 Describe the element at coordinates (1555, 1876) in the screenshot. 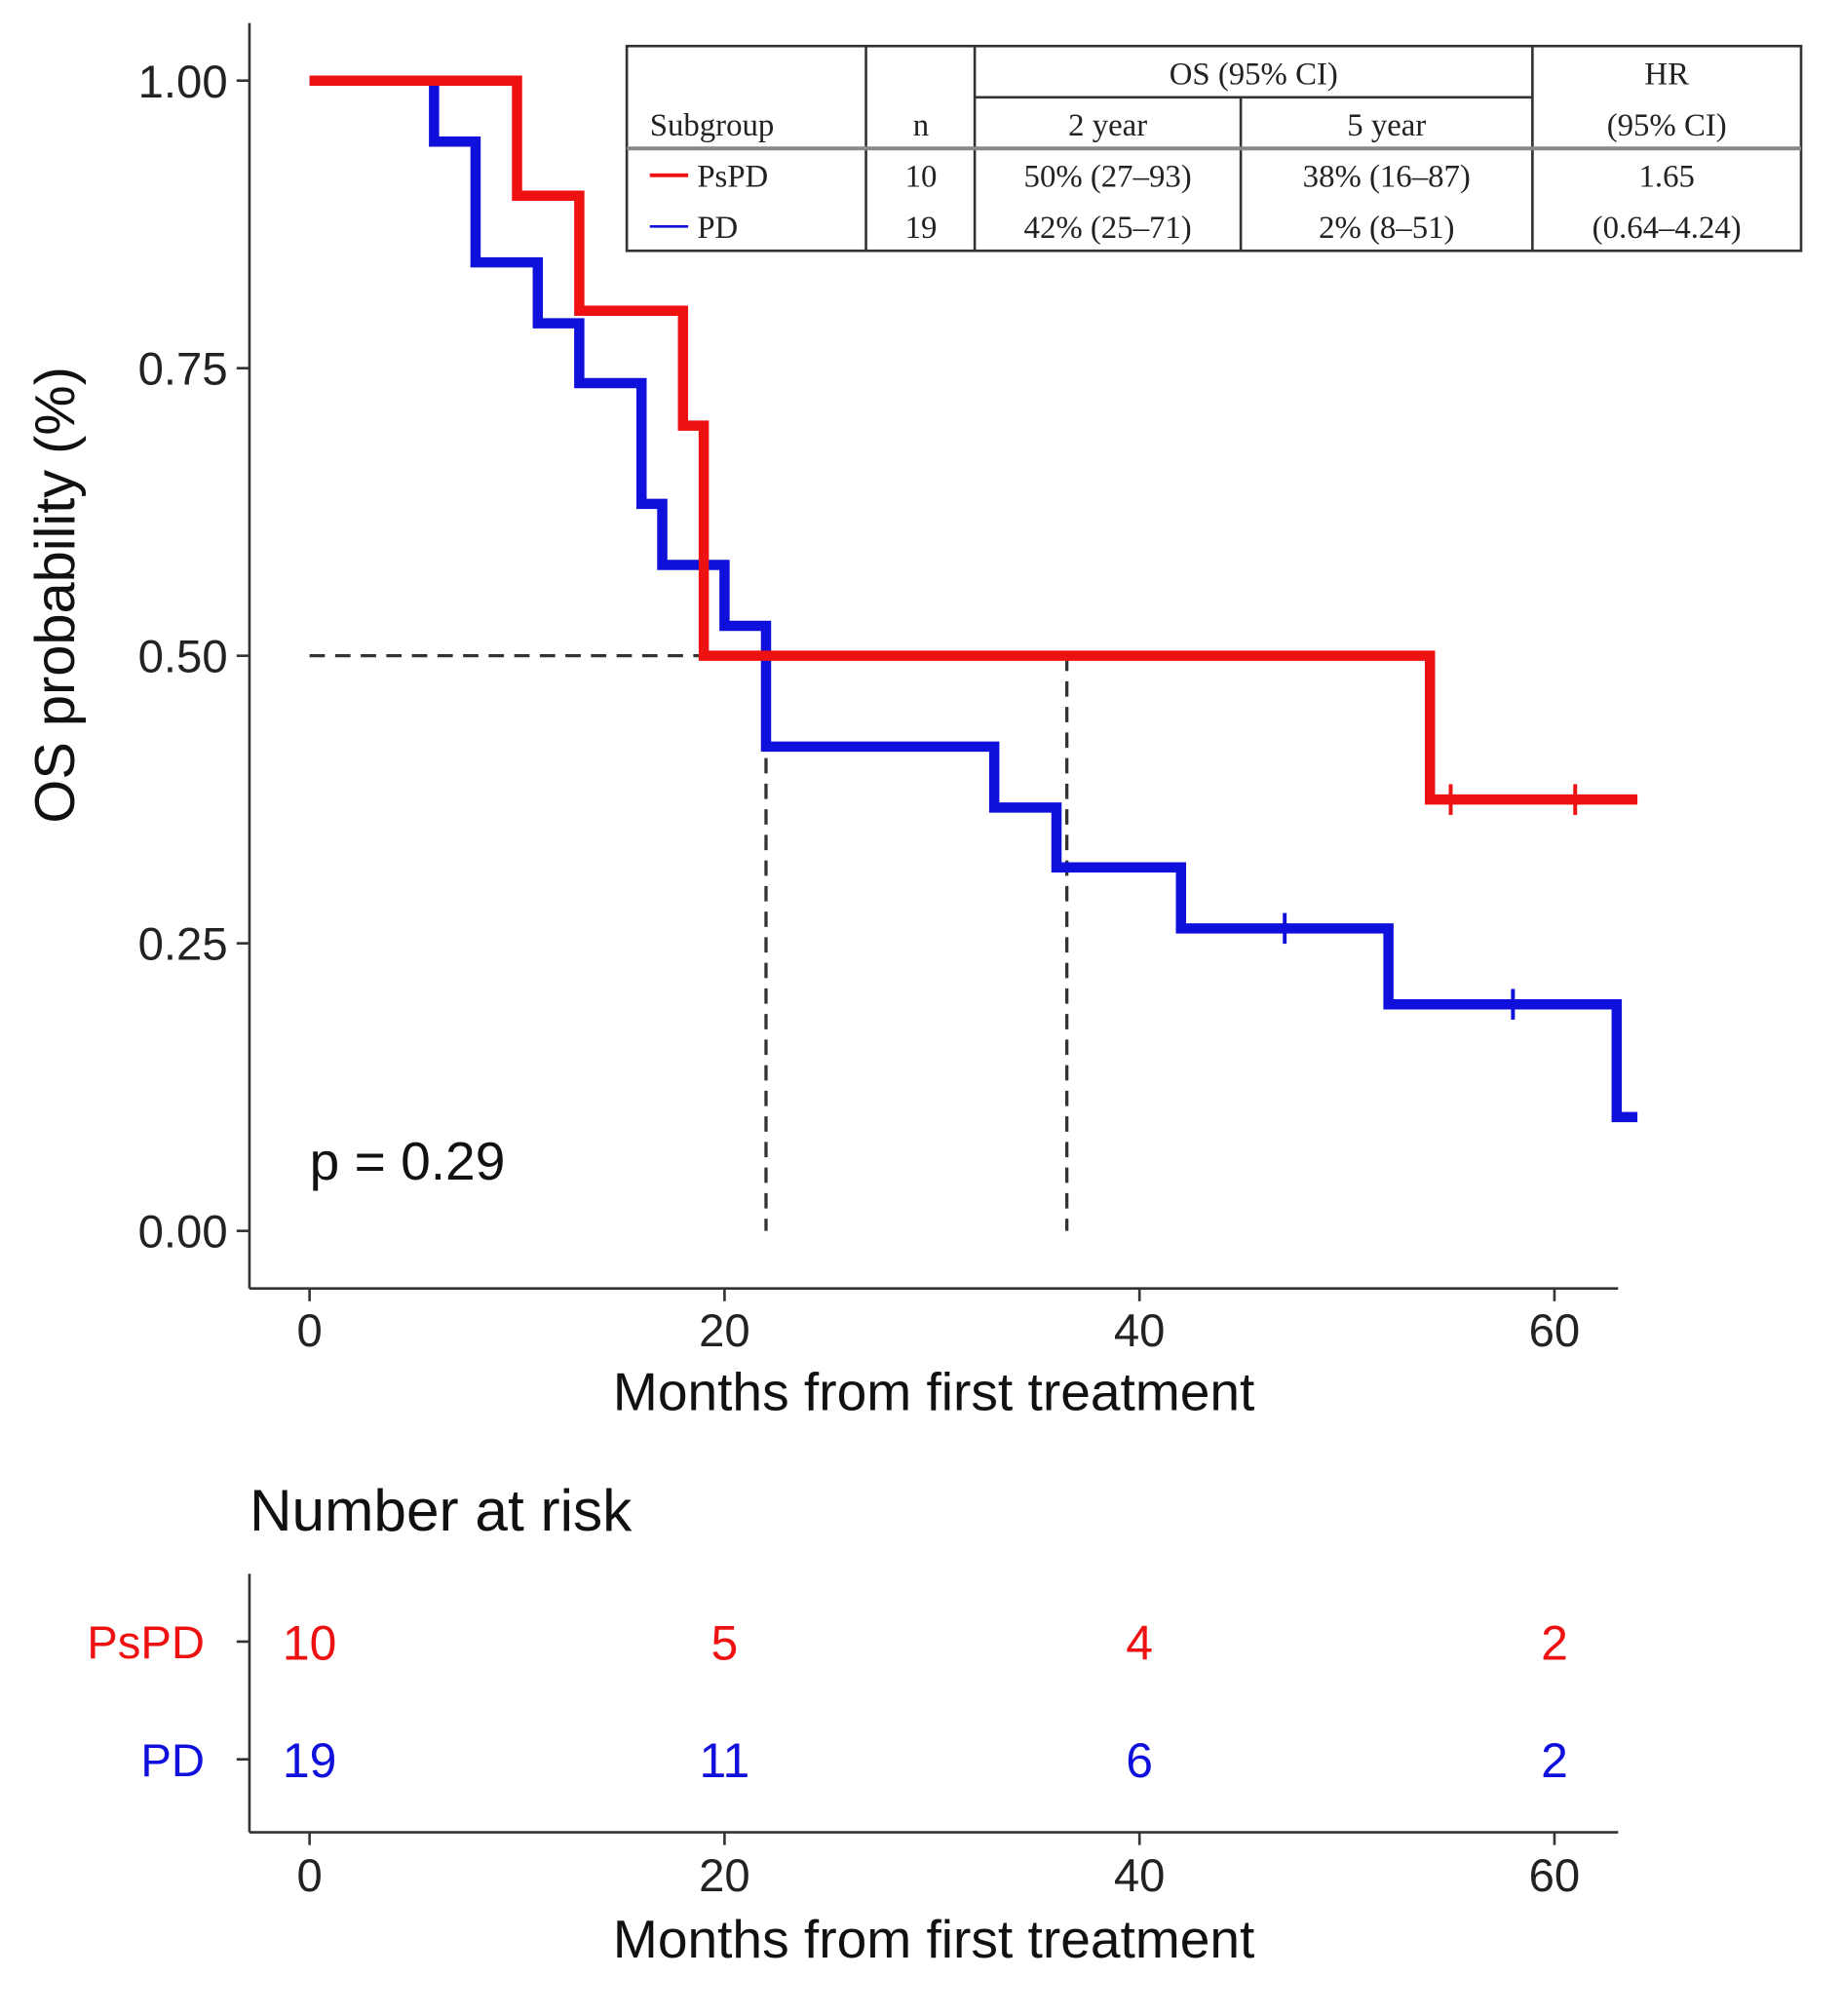

I see `risk-x-tick-label: 60` at that location.